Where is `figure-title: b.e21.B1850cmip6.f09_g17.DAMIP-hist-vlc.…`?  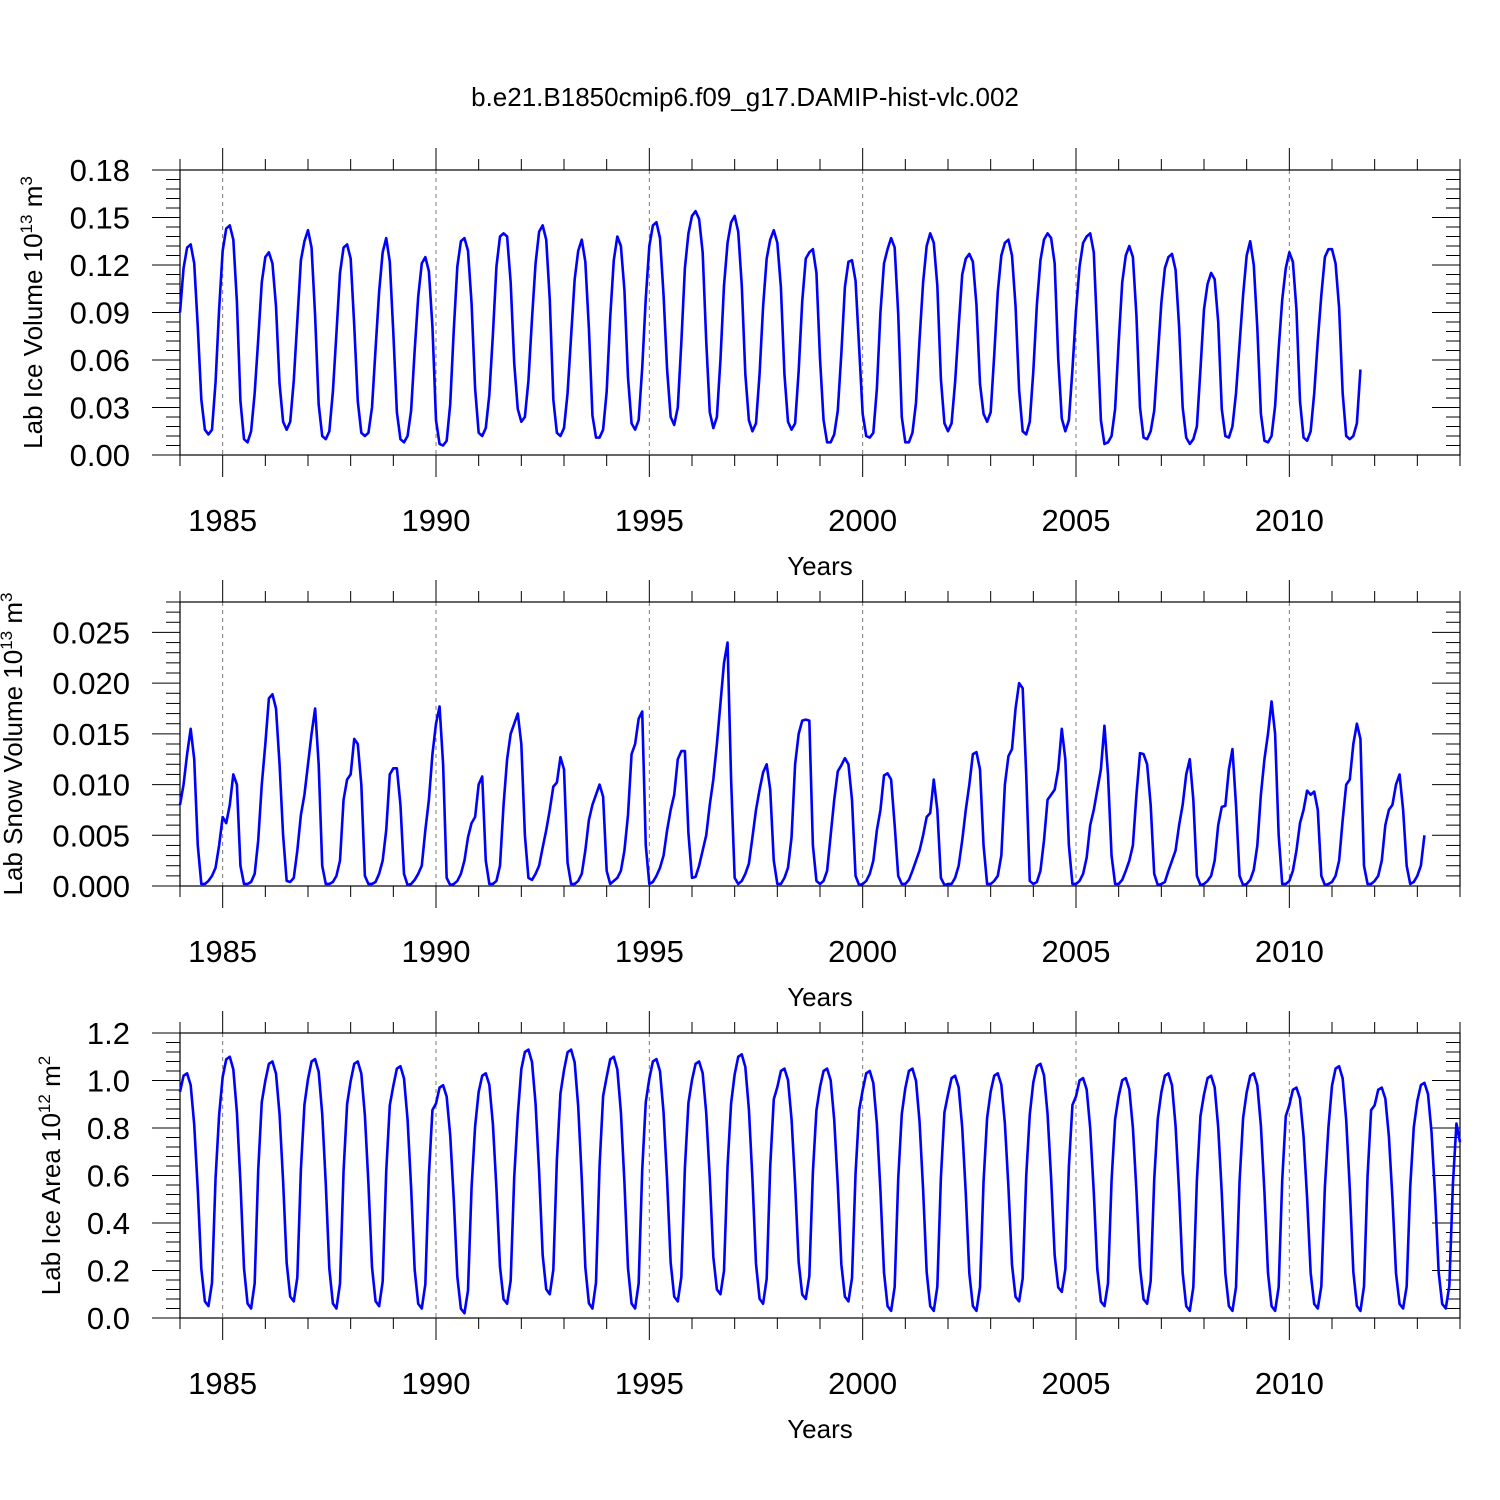
figure-title: b.e21.B1850cmip6.f09_g17.DAMIP-hist-vlc.… is located at coordinates (745, 97).